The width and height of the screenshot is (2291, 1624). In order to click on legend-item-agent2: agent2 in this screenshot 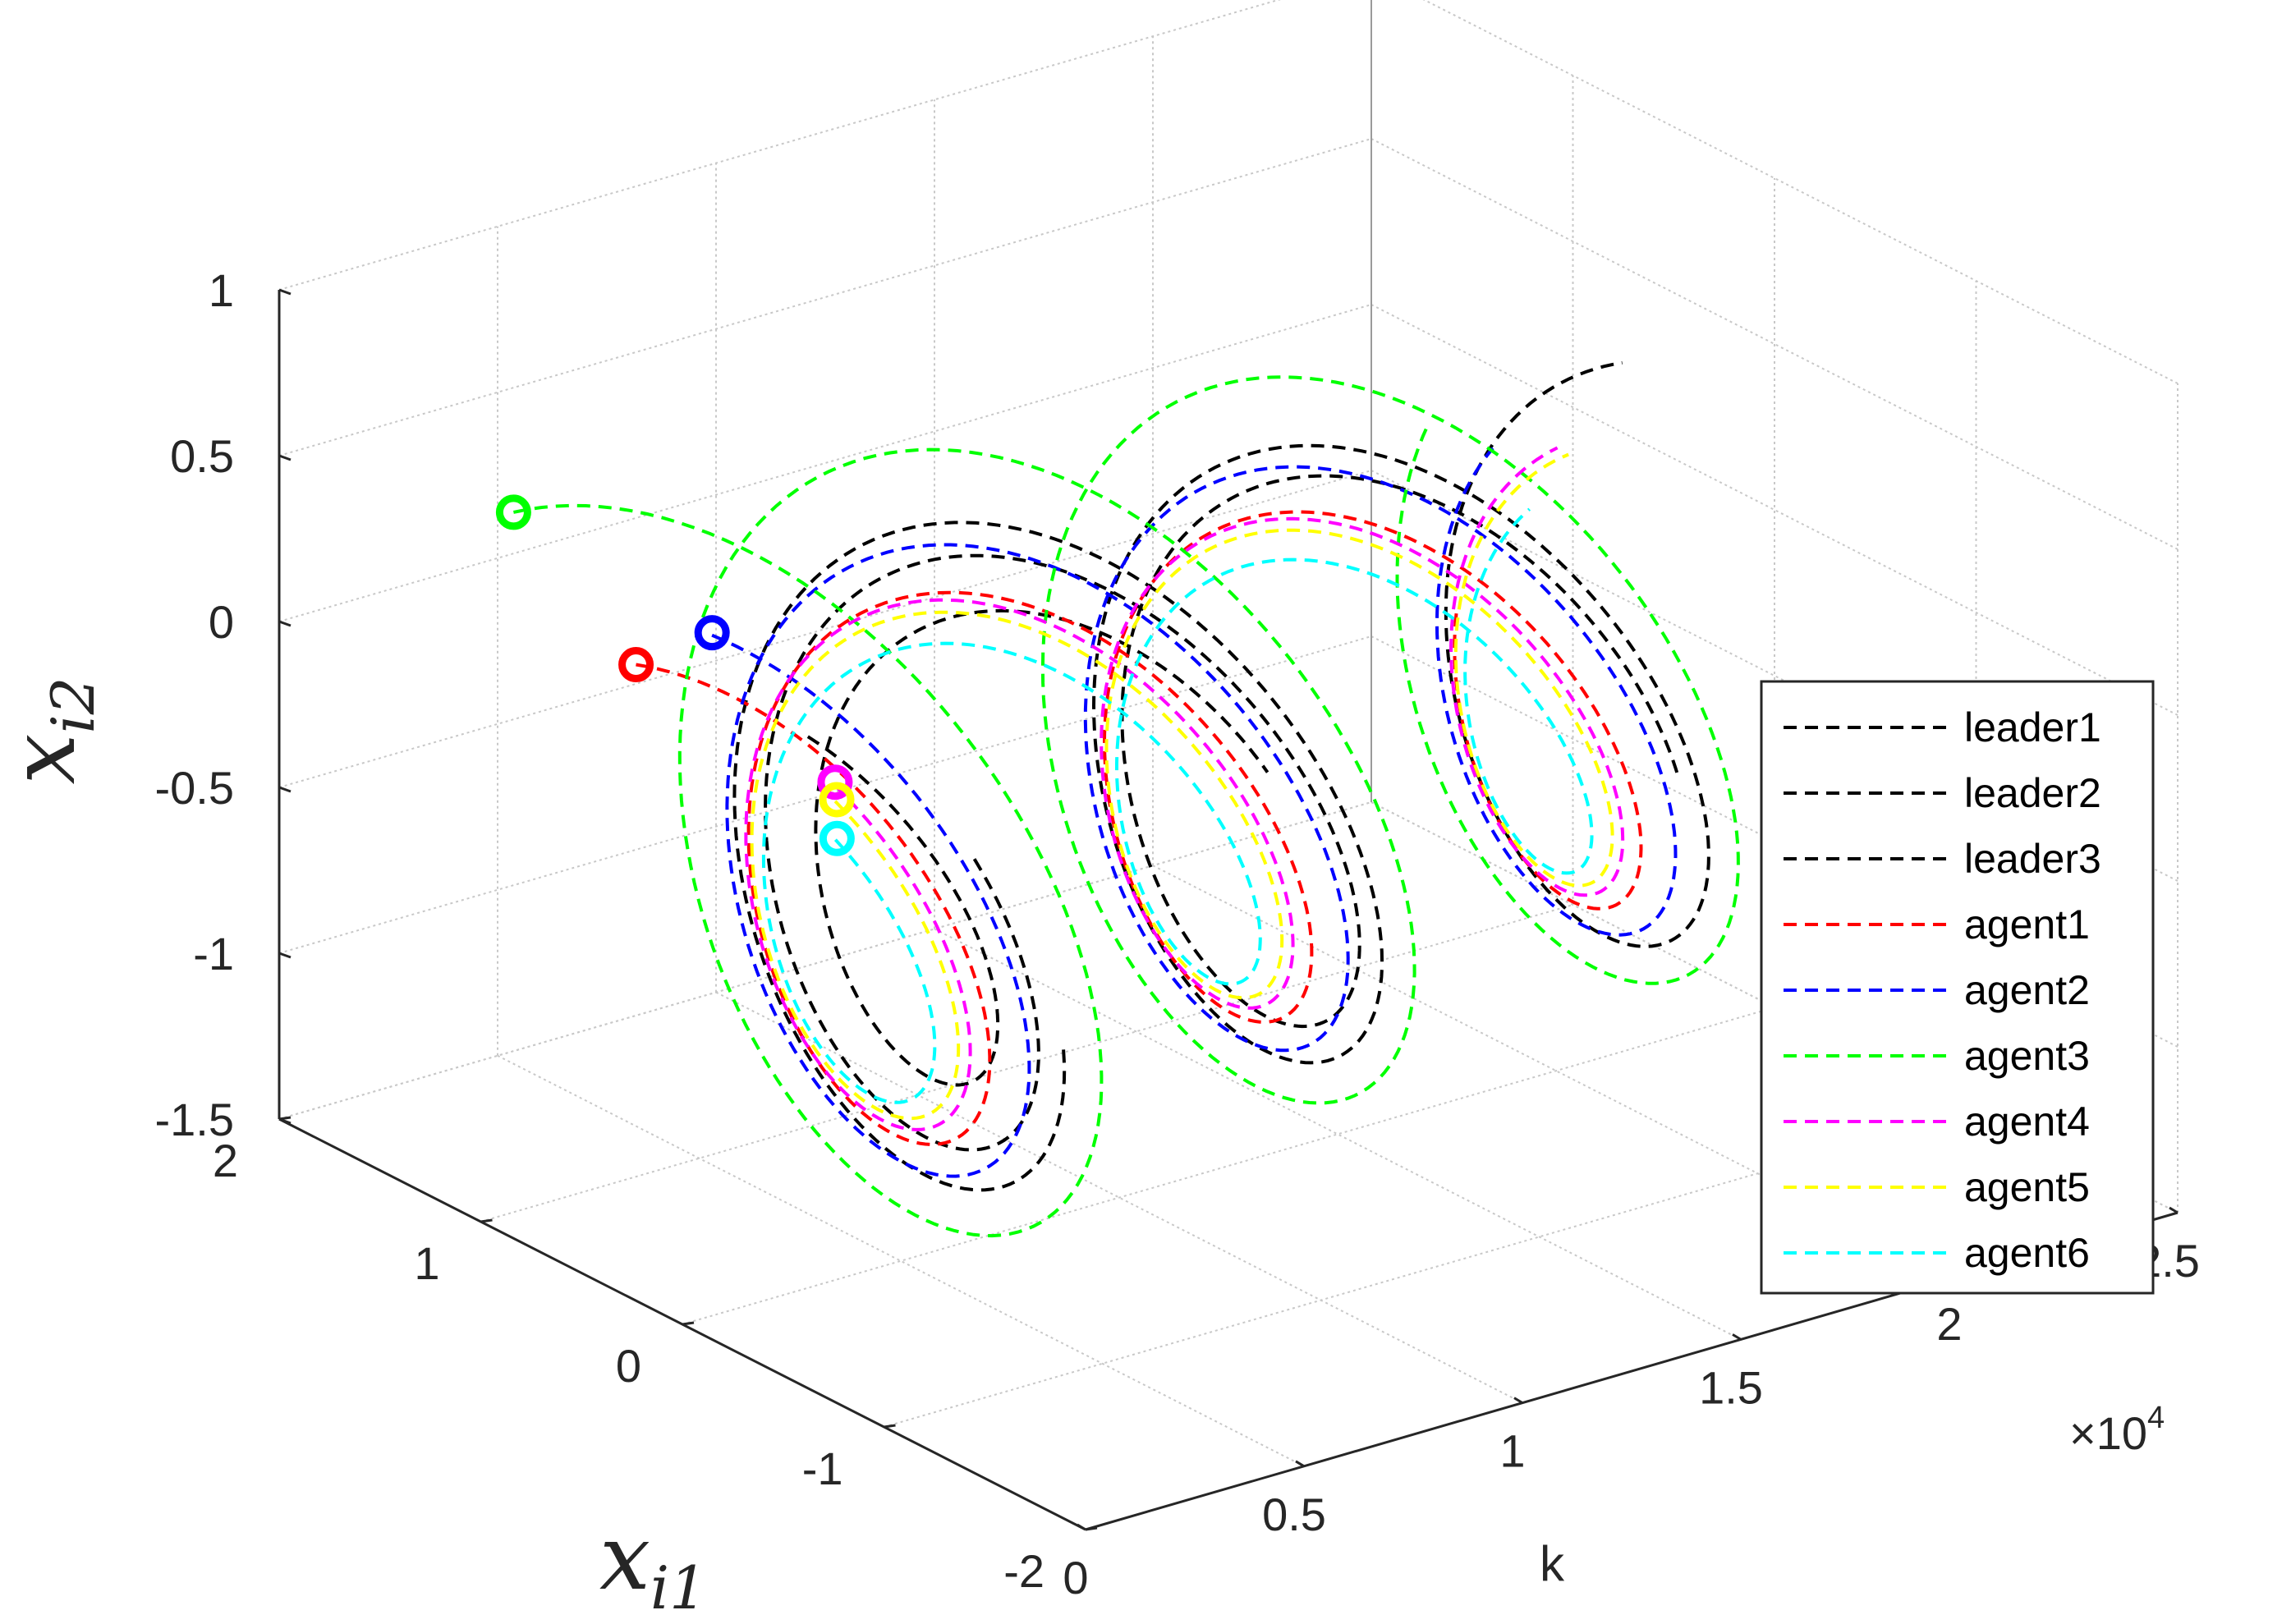, I will do `click(1937, 990)`.